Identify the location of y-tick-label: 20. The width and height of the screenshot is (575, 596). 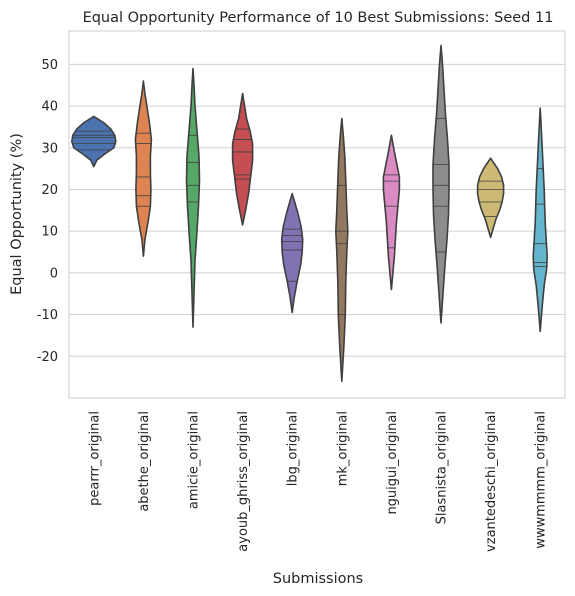
(49, 190).